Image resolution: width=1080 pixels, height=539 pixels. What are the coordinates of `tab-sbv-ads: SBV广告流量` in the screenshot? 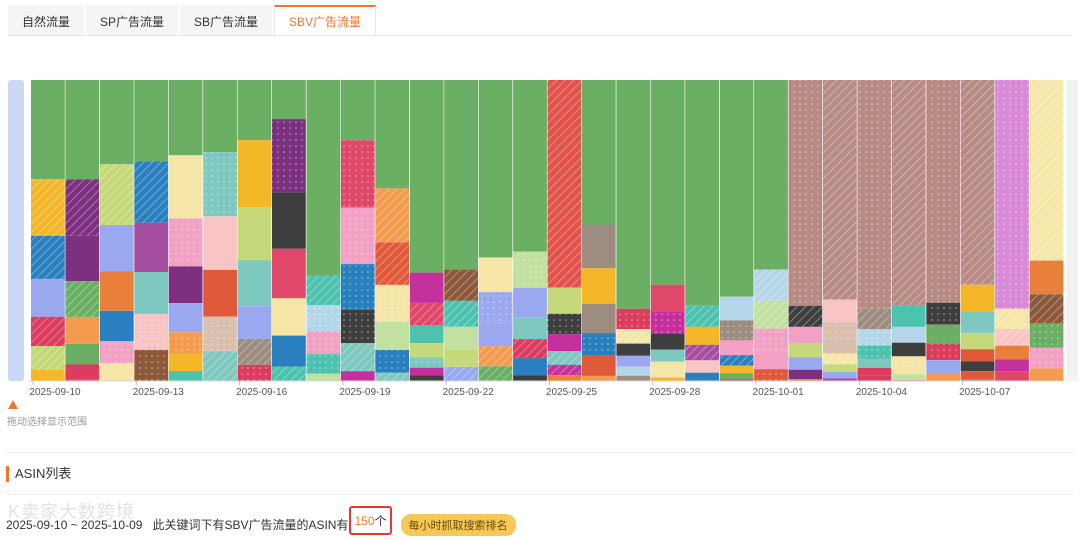 It's located at (325, 20).